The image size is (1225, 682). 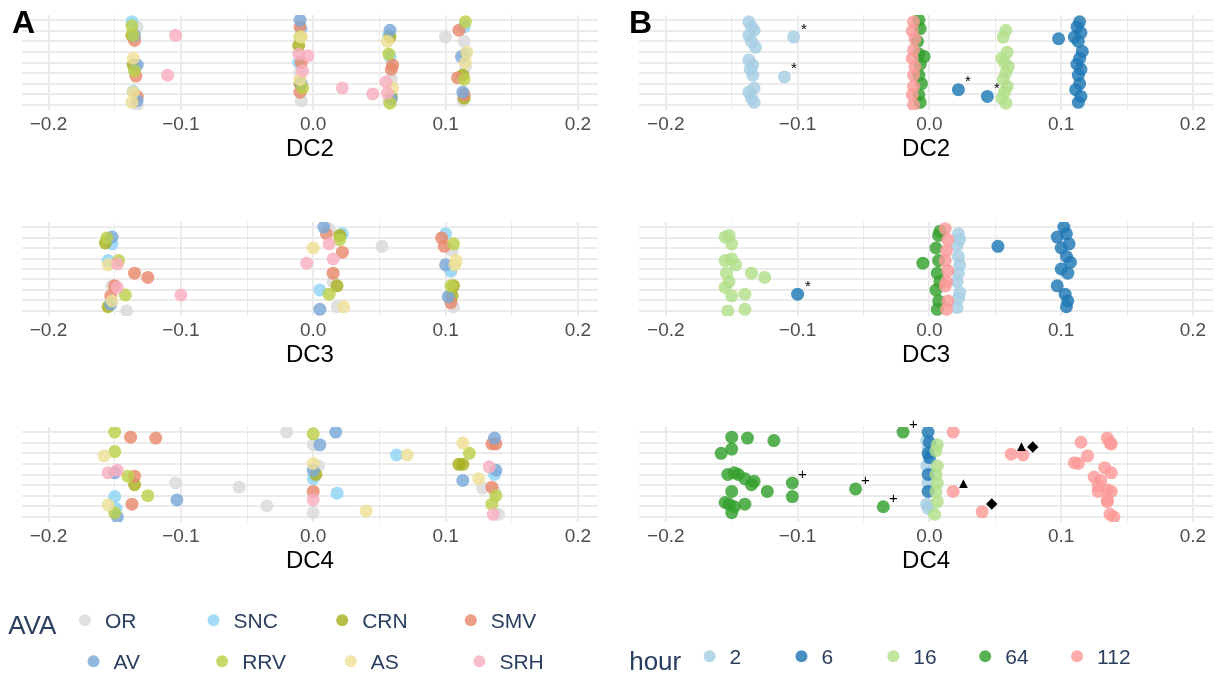 I want to click on legend-label: 6, so click(x=827, y=657).